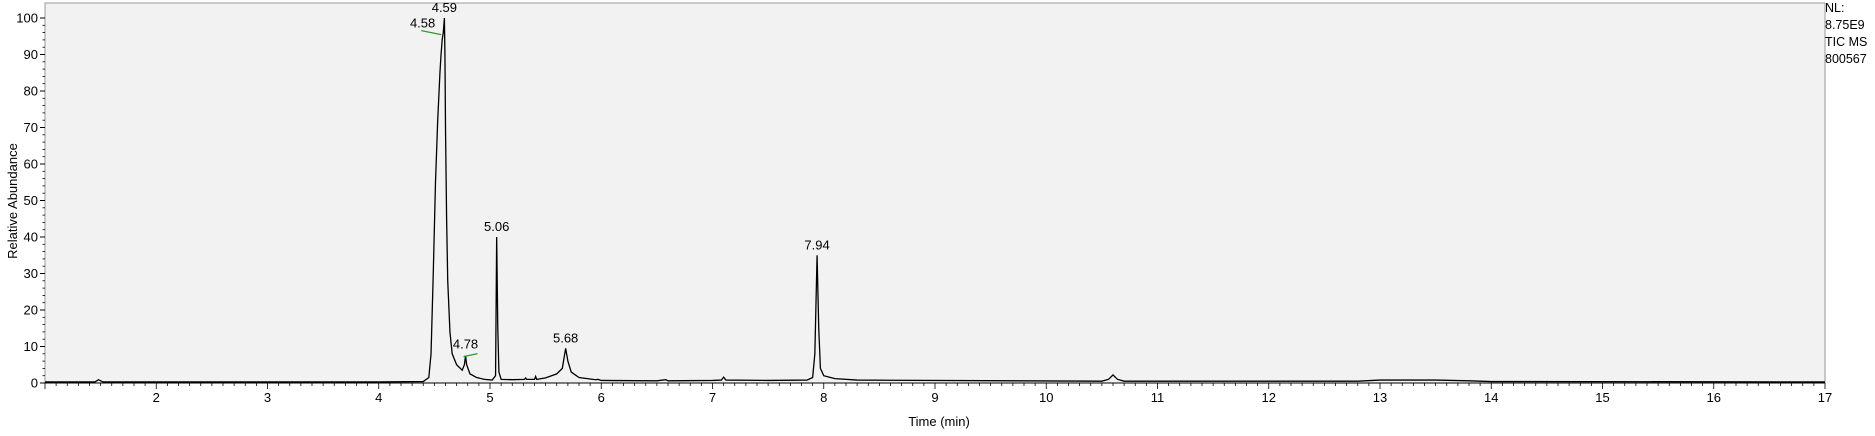  I want to click on y-tick-label: 20, so click(31, 310).